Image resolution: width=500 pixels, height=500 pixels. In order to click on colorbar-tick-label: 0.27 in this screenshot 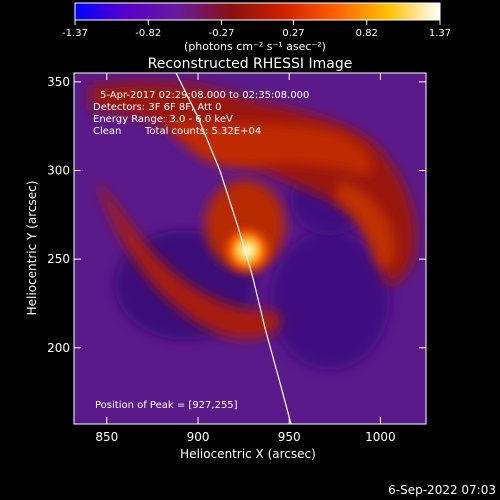, I will do `click(293, 33)`.